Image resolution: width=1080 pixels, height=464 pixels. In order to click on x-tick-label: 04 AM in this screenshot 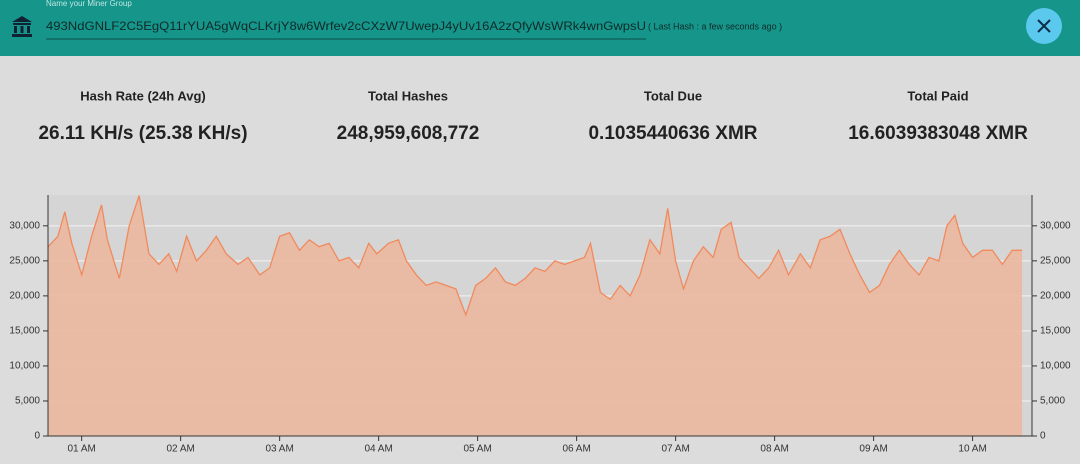, I will do `click(378, 449)`.